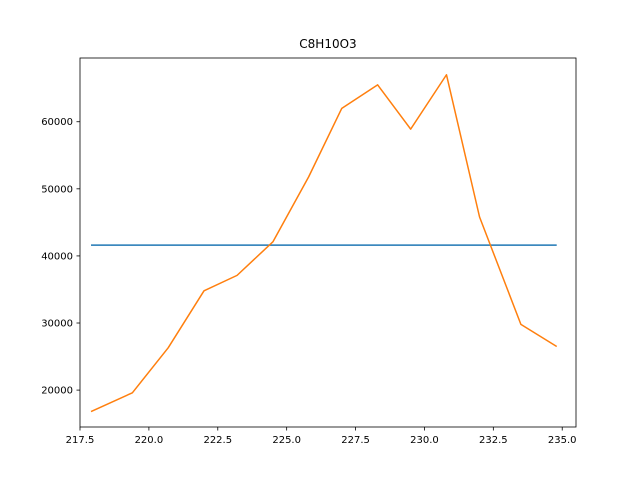 The image size is (640, 480). What do you see at coordinates (424, 440) in the screenshot?
I see `x-tick-label: 230.0` at bounding box center [424, 440].